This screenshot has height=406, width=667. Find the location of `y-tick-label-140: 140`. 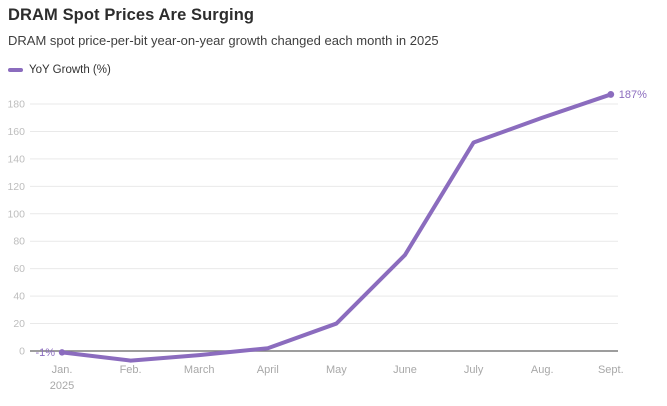

y-tick-label-140: 140 is located at coordinates (16, 159).